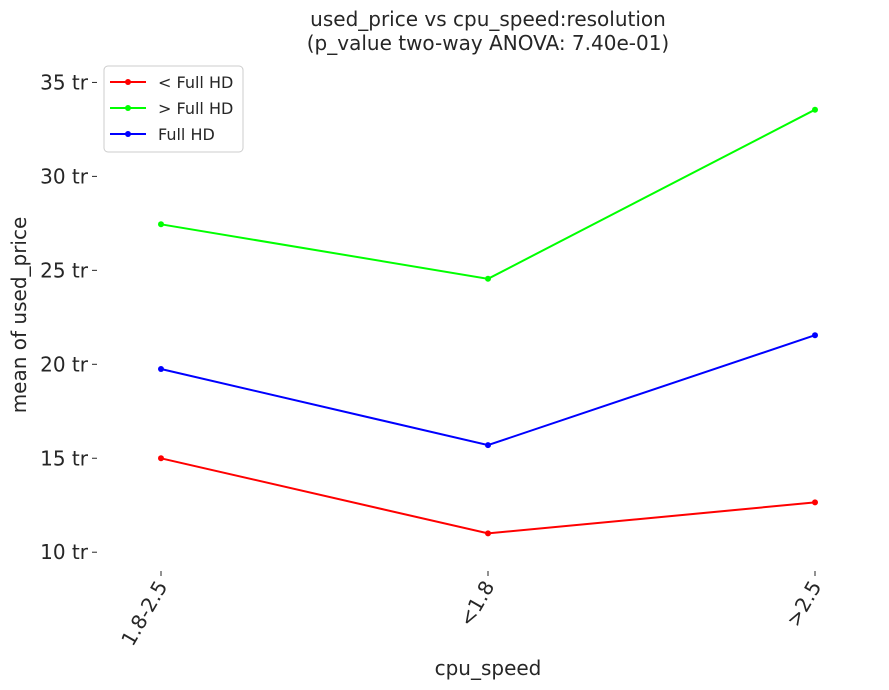  I want to click on y-axis: 10 tr 15 tr 20 tr 25 tr 30 tr 35 tr, so click(68, 317).